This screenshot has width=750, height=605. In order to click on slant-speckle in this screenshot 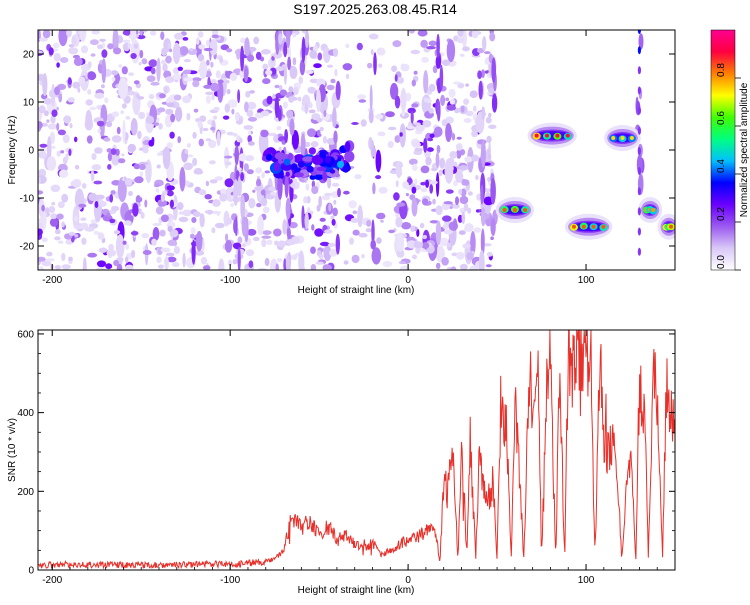, I will do `click(277, 166)`.